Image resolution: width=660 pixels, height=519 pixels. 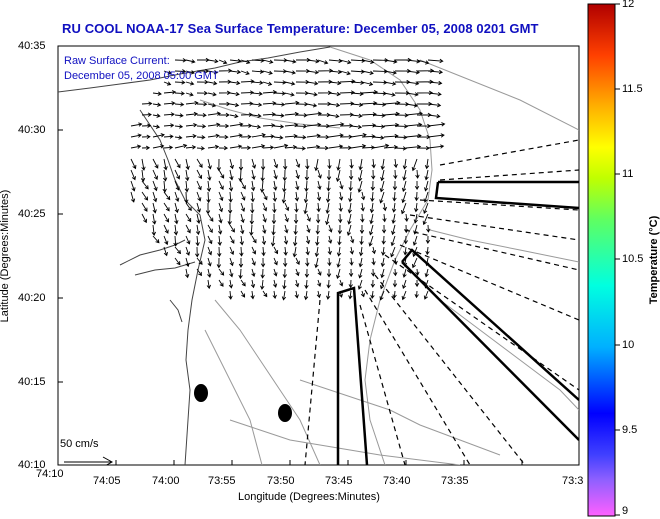 I want to click on colorbar-label: Temperature (°C), so click(x=654, y=259).